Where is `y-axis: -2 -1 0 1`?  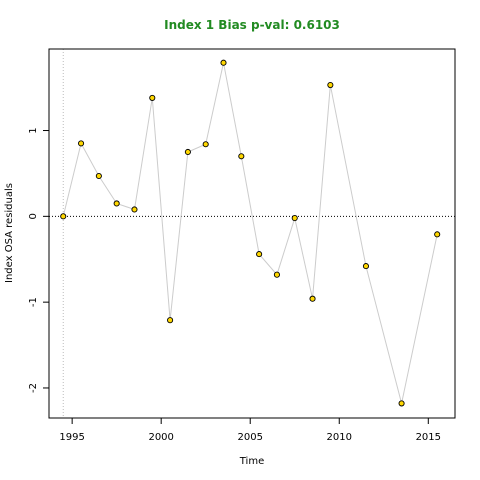
y-axis: -2 -1 0 1 is located at coordinates (38, 260).